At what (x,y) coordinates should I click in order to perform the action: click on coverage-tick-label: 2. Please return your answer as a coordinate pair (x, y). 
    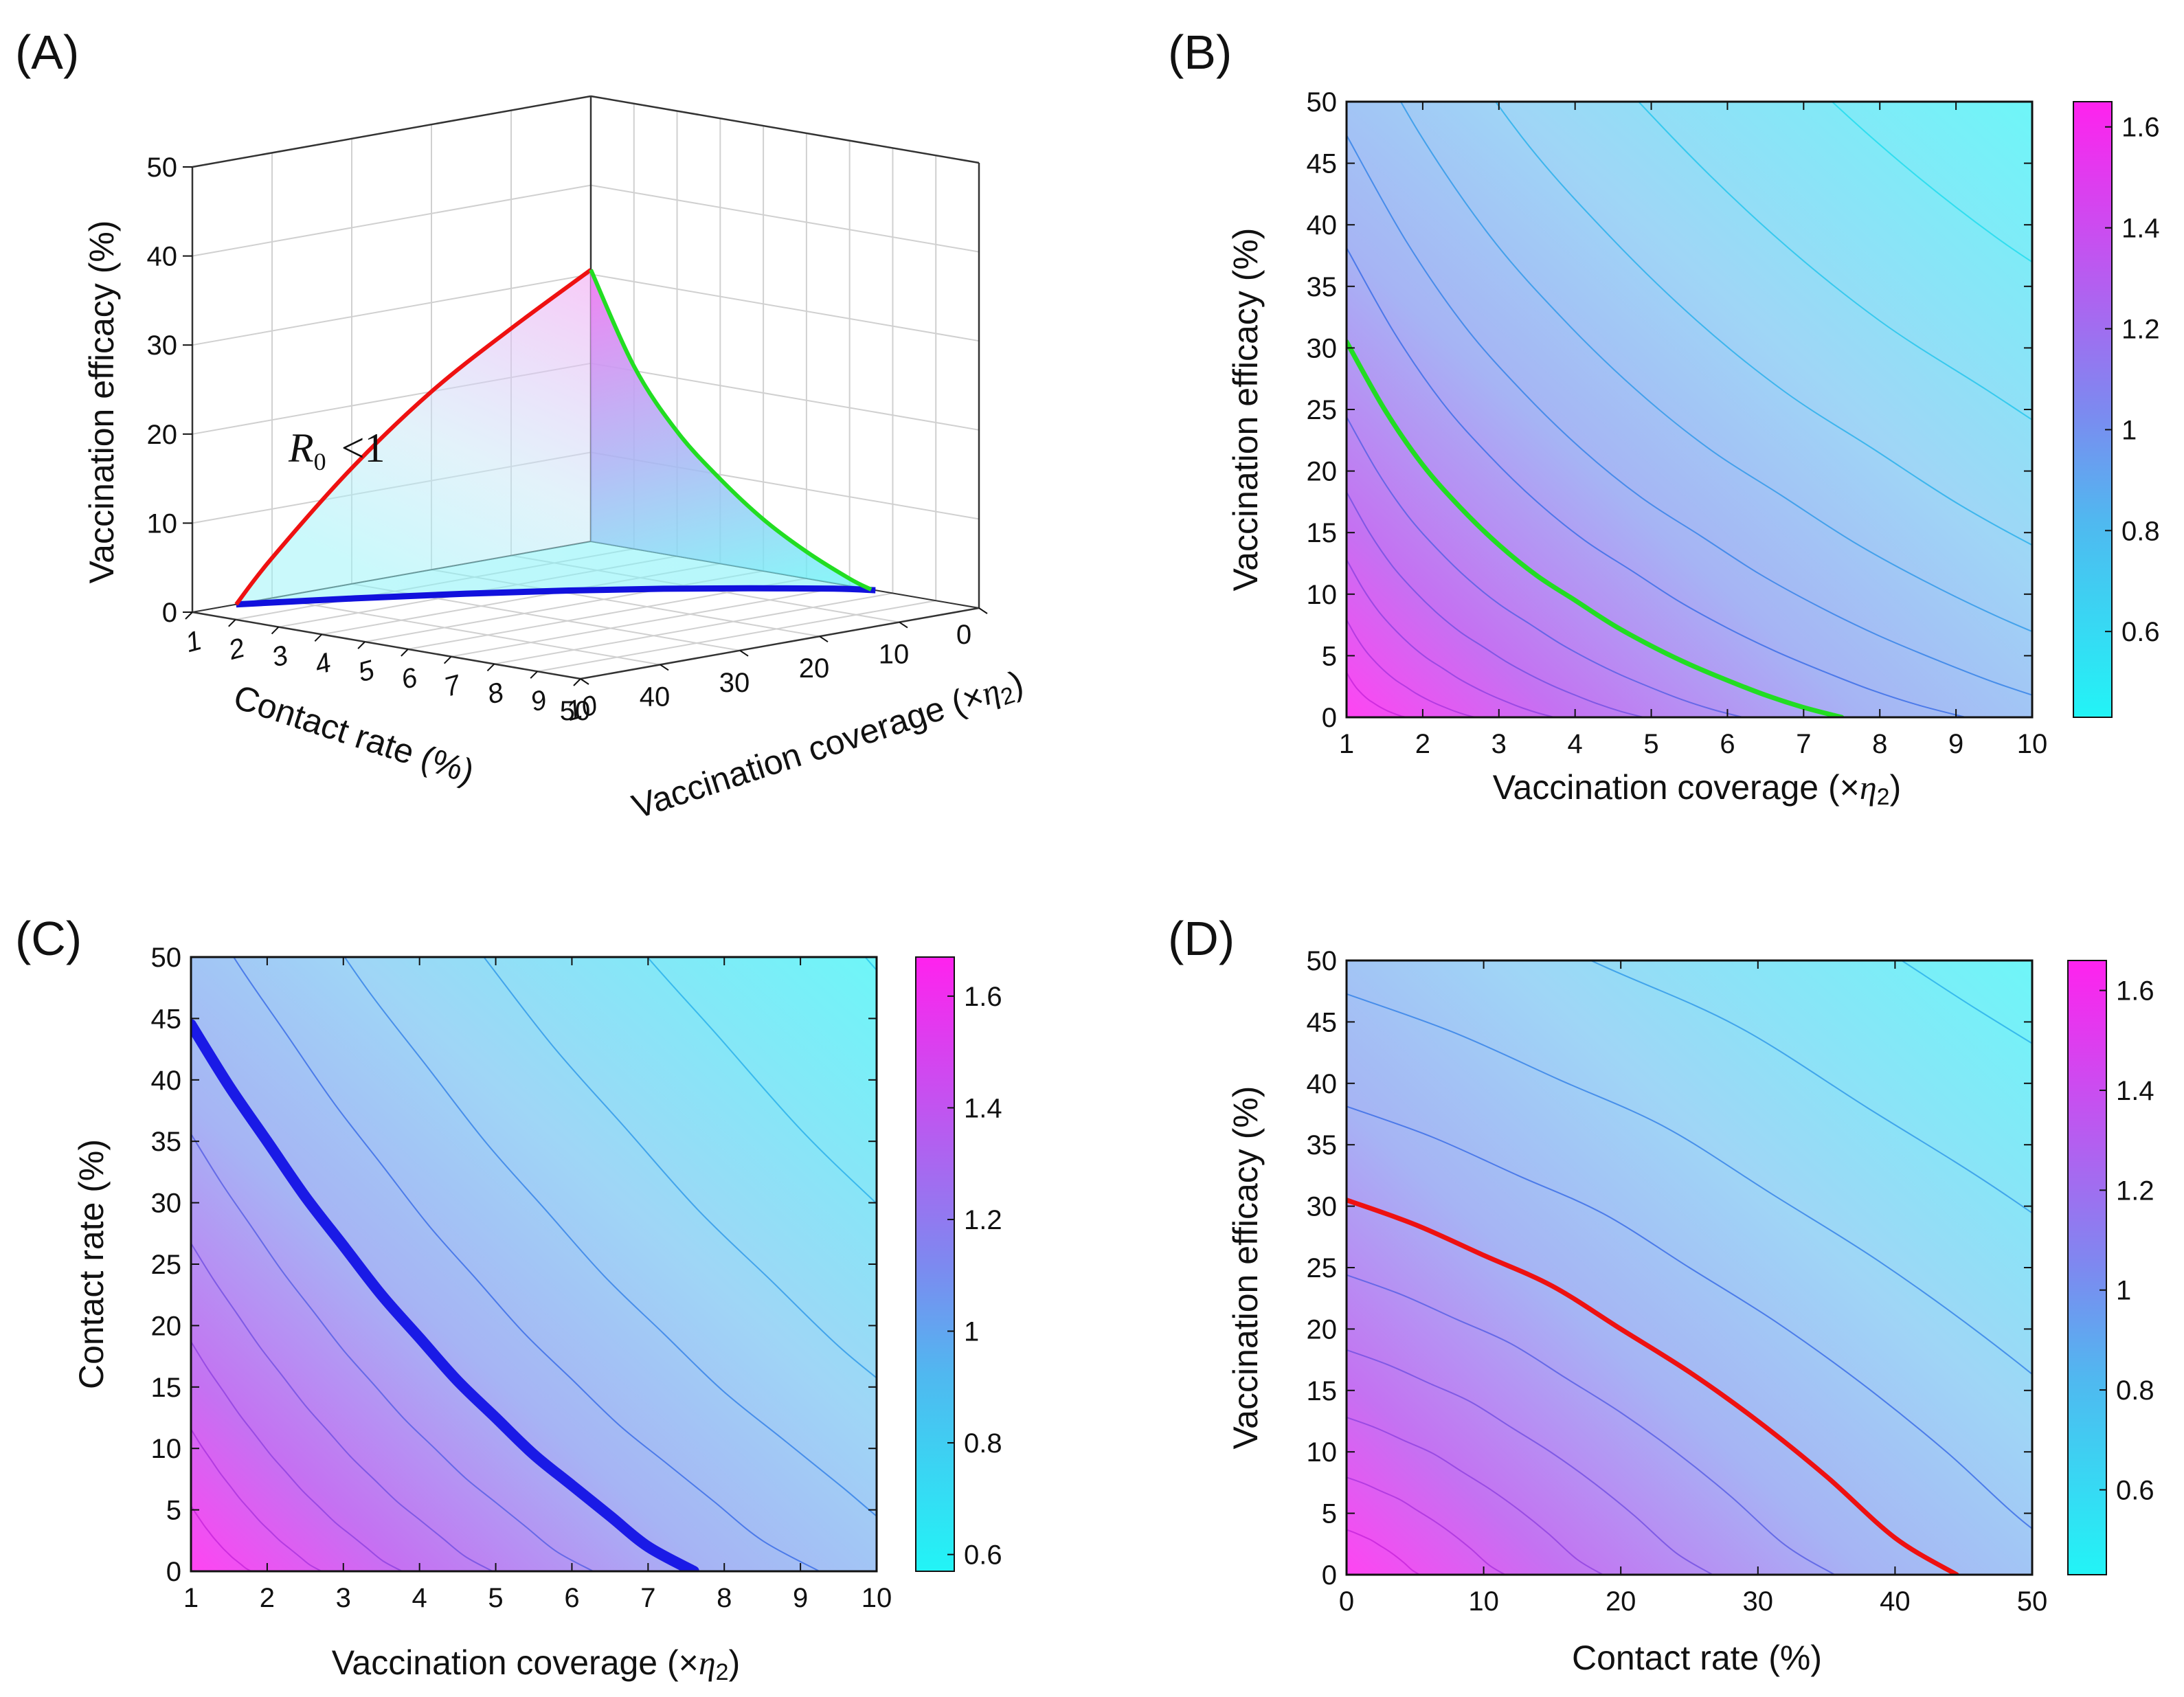
    Looking at the image, I should click on (236, 649).